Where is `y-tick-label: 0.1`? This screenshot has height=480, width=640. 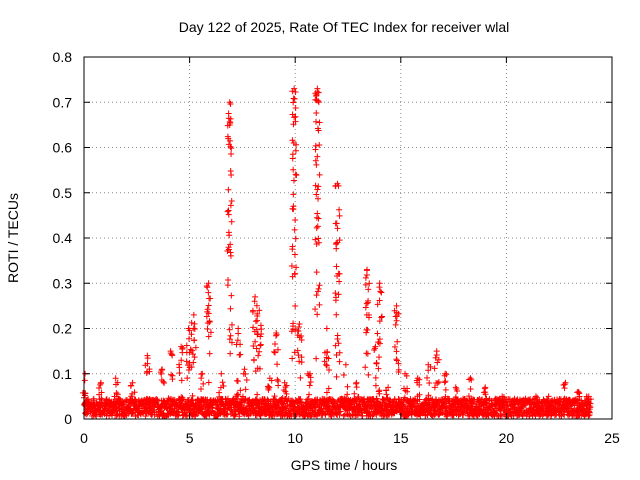
y-tick-label: 0.1 is located at coordinates (63, 374).